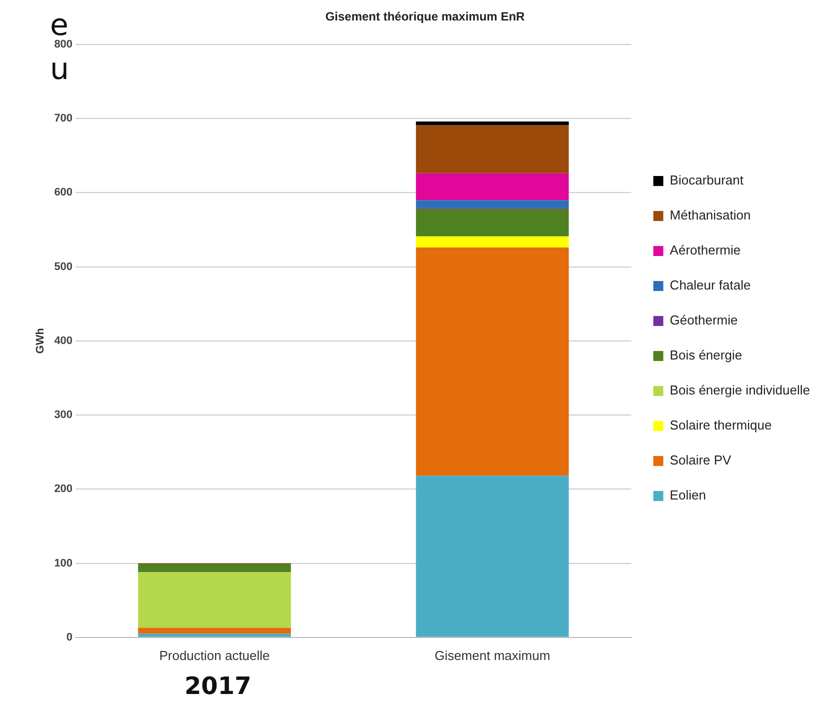 This screenshot has height=717, width=830. What do you see at coordinates (704, 320) in the screenshot?
I see `legend-label: Géothermie` at bounding box center [704, 320].